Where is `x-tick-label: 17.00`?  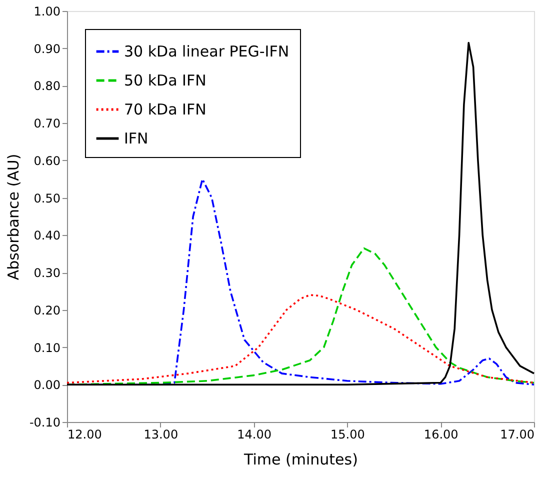
x-tick-label: 17.00 is located at coordinates (517, 435).